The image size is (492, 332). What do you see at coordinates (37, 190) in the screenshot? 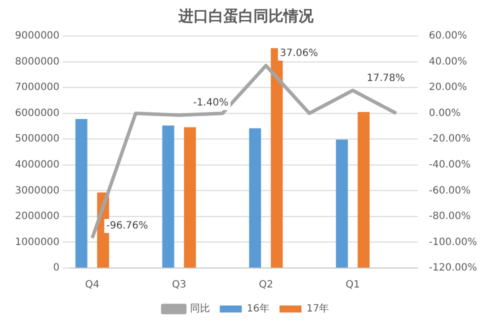
I see `y-tick-label: 3000000` at bounding box center [37, 190].